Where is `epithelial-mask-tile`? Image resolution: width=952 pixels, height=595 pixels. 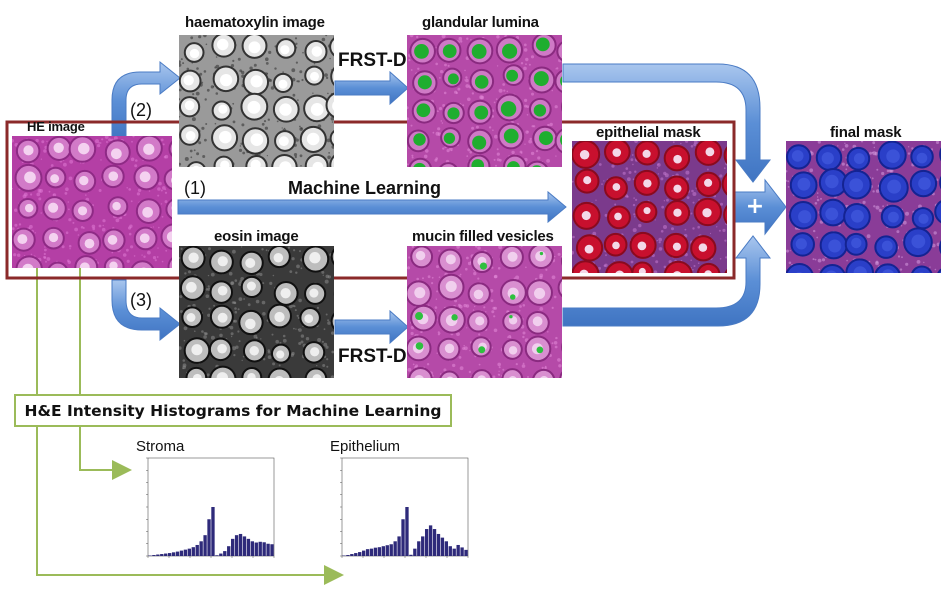
epithelial-mask-tile is located at coordinates (649, 207).